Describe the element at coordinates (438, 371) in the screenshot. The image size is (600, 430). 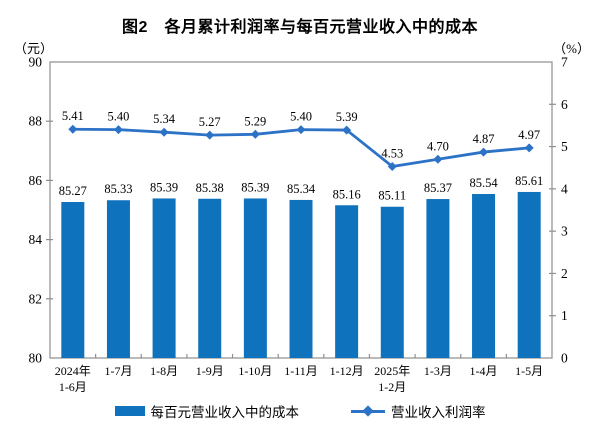
I see `x-axis-category-label: 1-3月` at that location.